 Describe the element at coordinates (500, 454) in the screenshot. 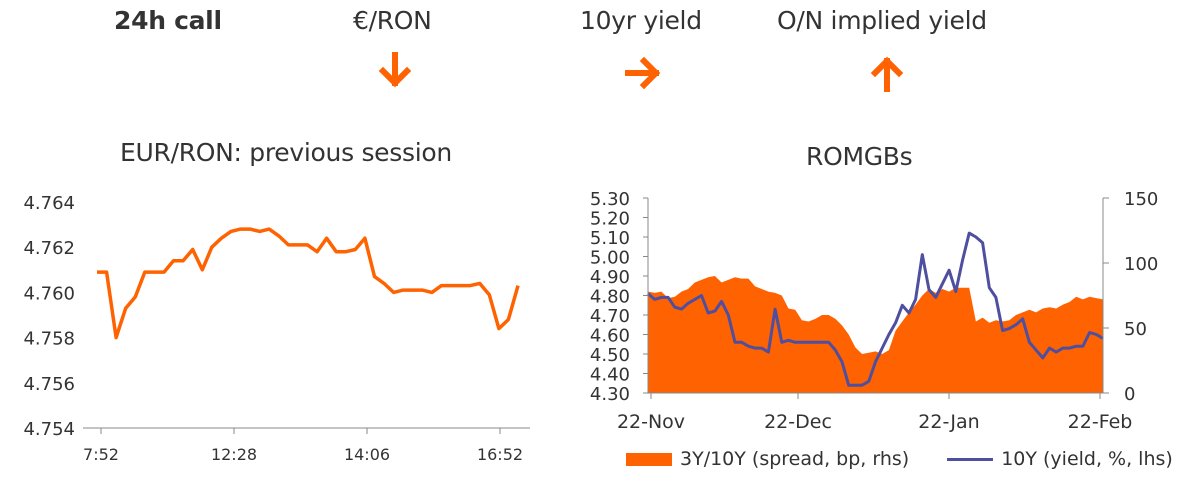

I see `x-tick-label: 16:52` at that location.